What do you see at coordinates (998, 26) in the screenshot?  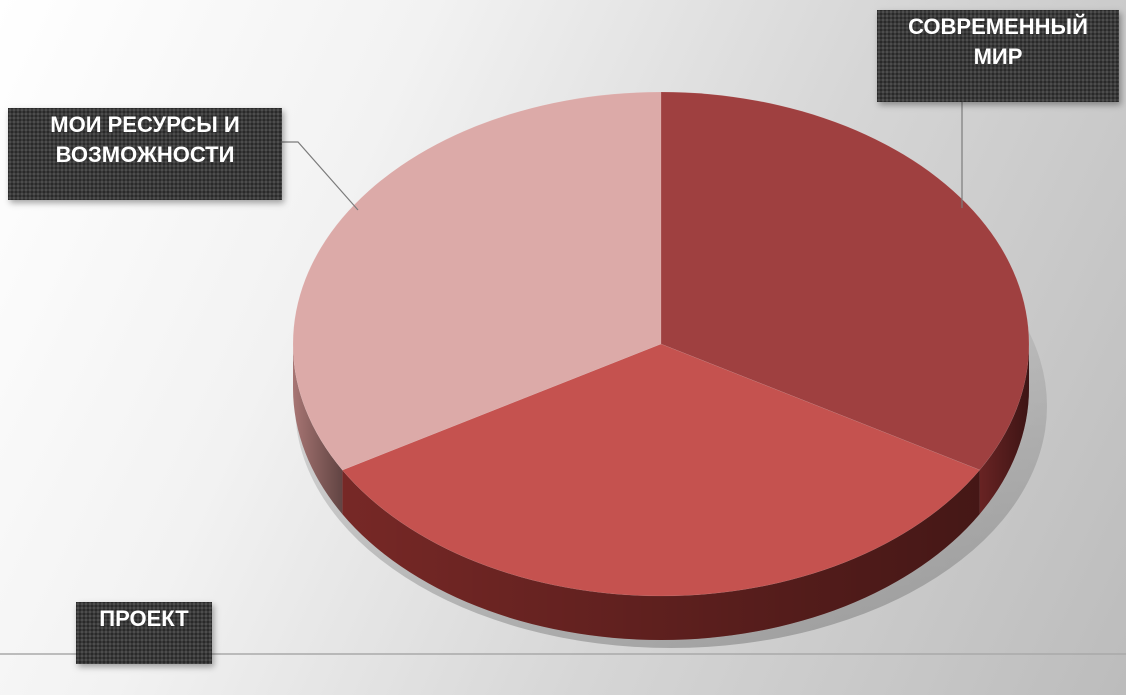 I see `data-label-modern-world-line1: СОВРЕМЕННЫЙ` at bounding box center [998, 26].